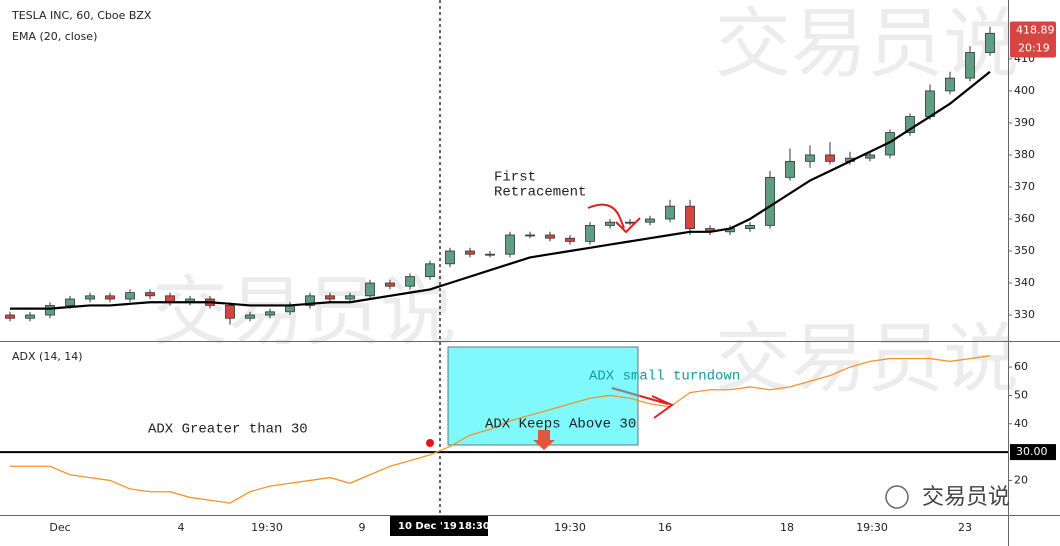 Image resolution: width=1060 pixels, height=546 pixels. Describe the element at coordinates (1021, 479) in the screenshot. I see `y-tick-label: 20` at that location.